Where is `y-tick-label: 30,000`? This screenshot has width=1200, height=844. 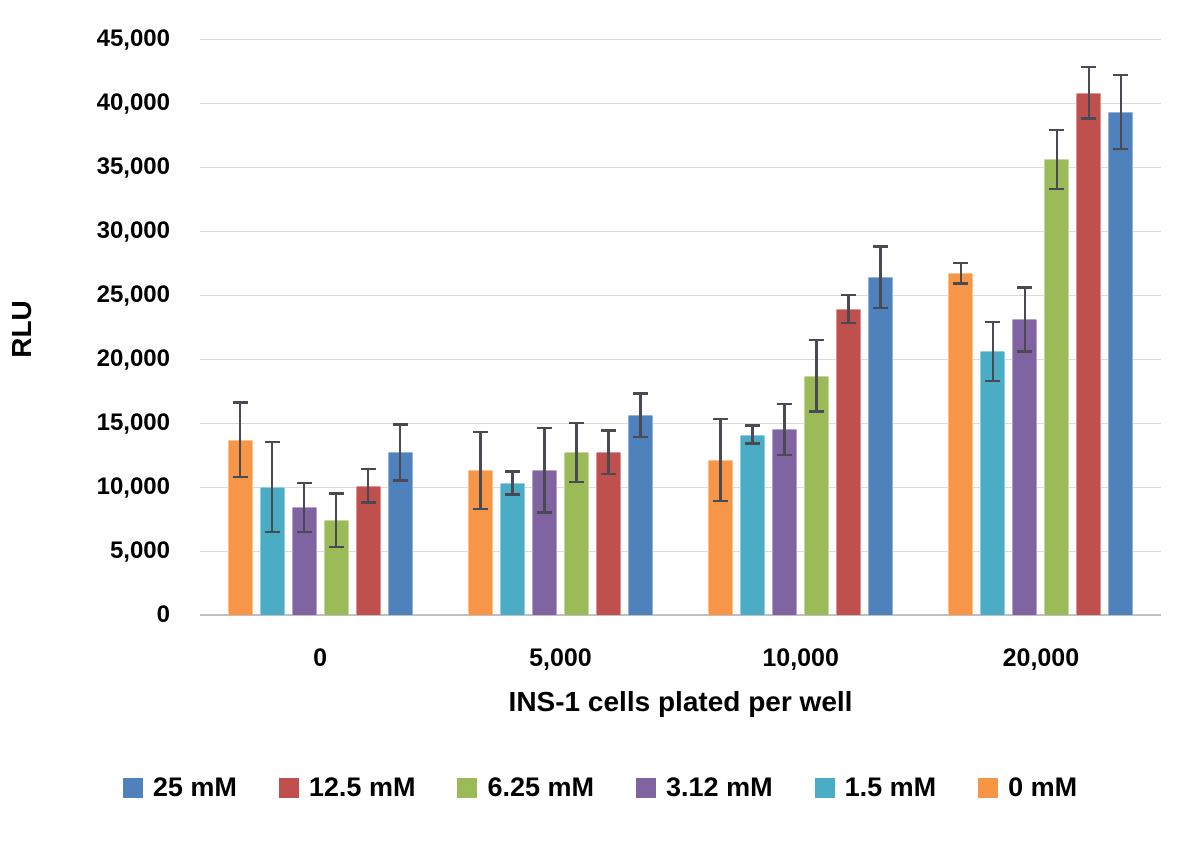 y-tick-label: 30,000 is located at coordinates (133, 230).